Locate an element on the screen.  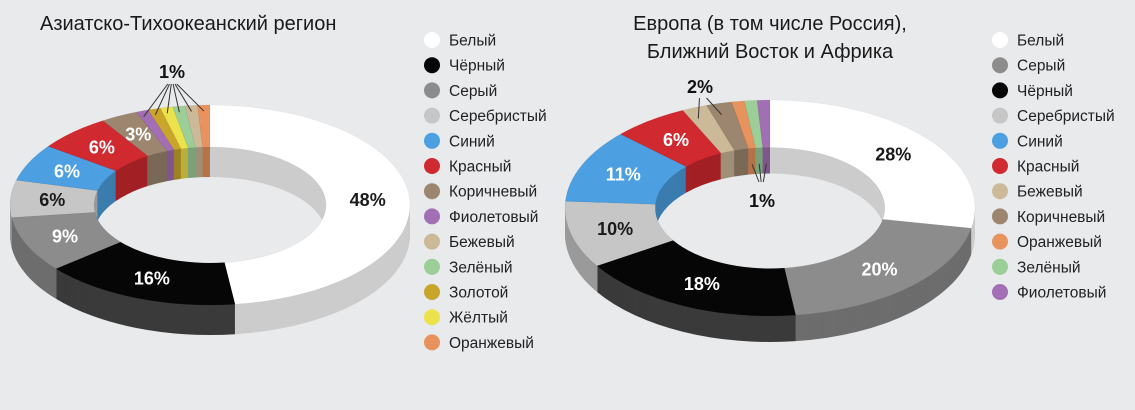
slice-label: 11% is located at coordinates (623, 175).